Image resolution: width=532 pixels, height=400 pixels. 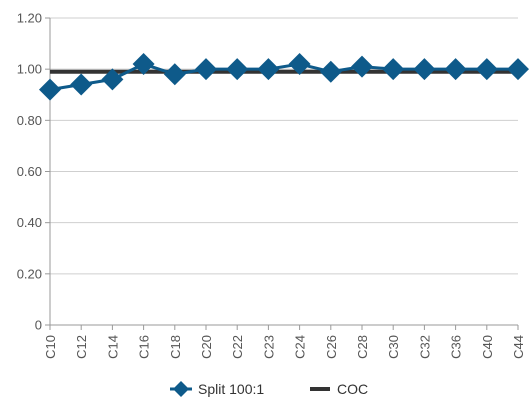 I want to click on x-tick-label: C22, so click(x=237, y=347).